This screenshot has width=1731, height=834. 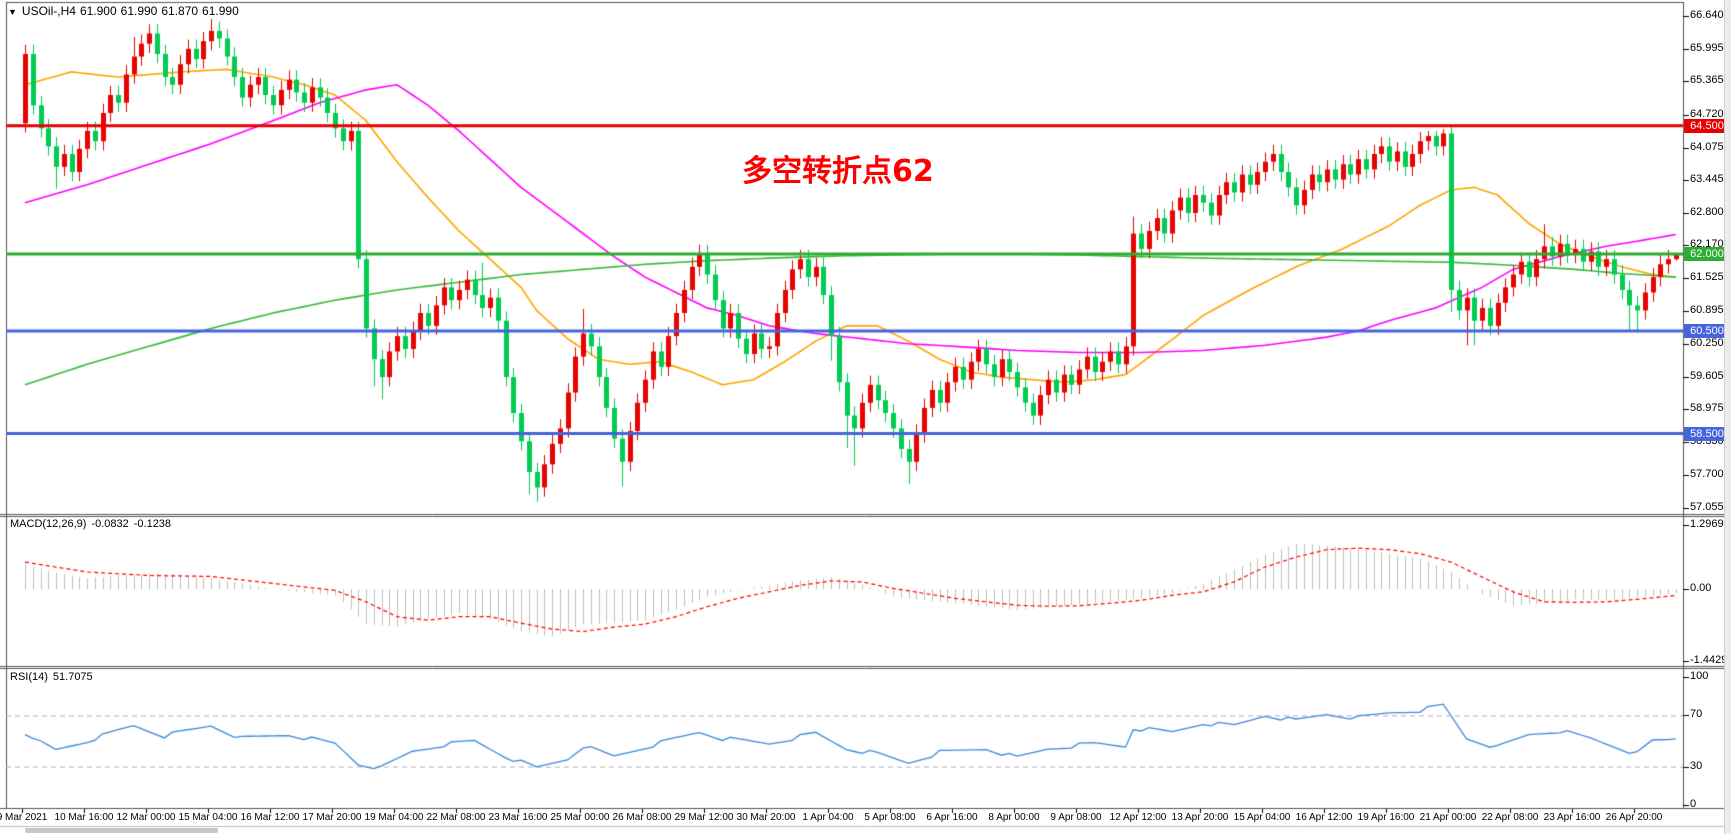 I want to click on vertical-scrollbar-track, so click(x=1727, y=417).